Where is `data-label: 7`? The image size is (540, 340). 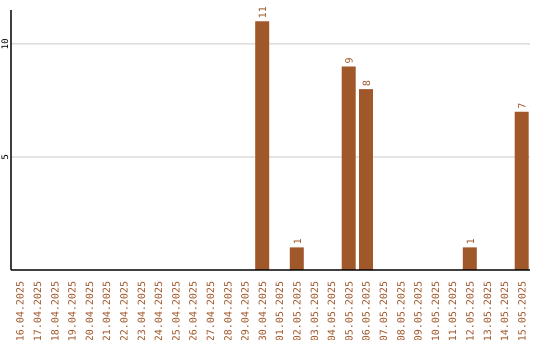 data-label: 7 is located at coordinates (523, 105).